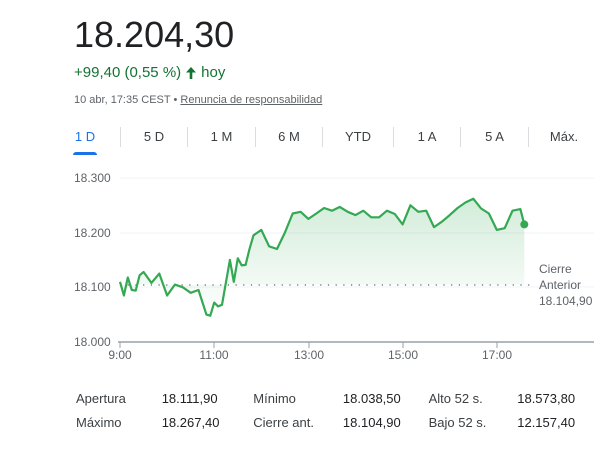  What do you see at coordinates (455, 398) in the screenshot?
I see `stat-label-52w-high: Alto 52 s.` at bounding box center [455, 398].